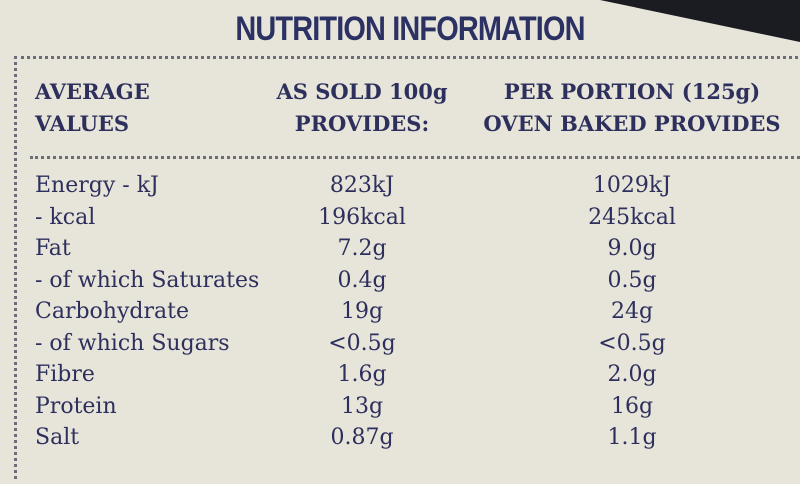  Describe the element at coordinates (362, 374) in the screenshot. I see `cell-value: 1.6g` at that location.